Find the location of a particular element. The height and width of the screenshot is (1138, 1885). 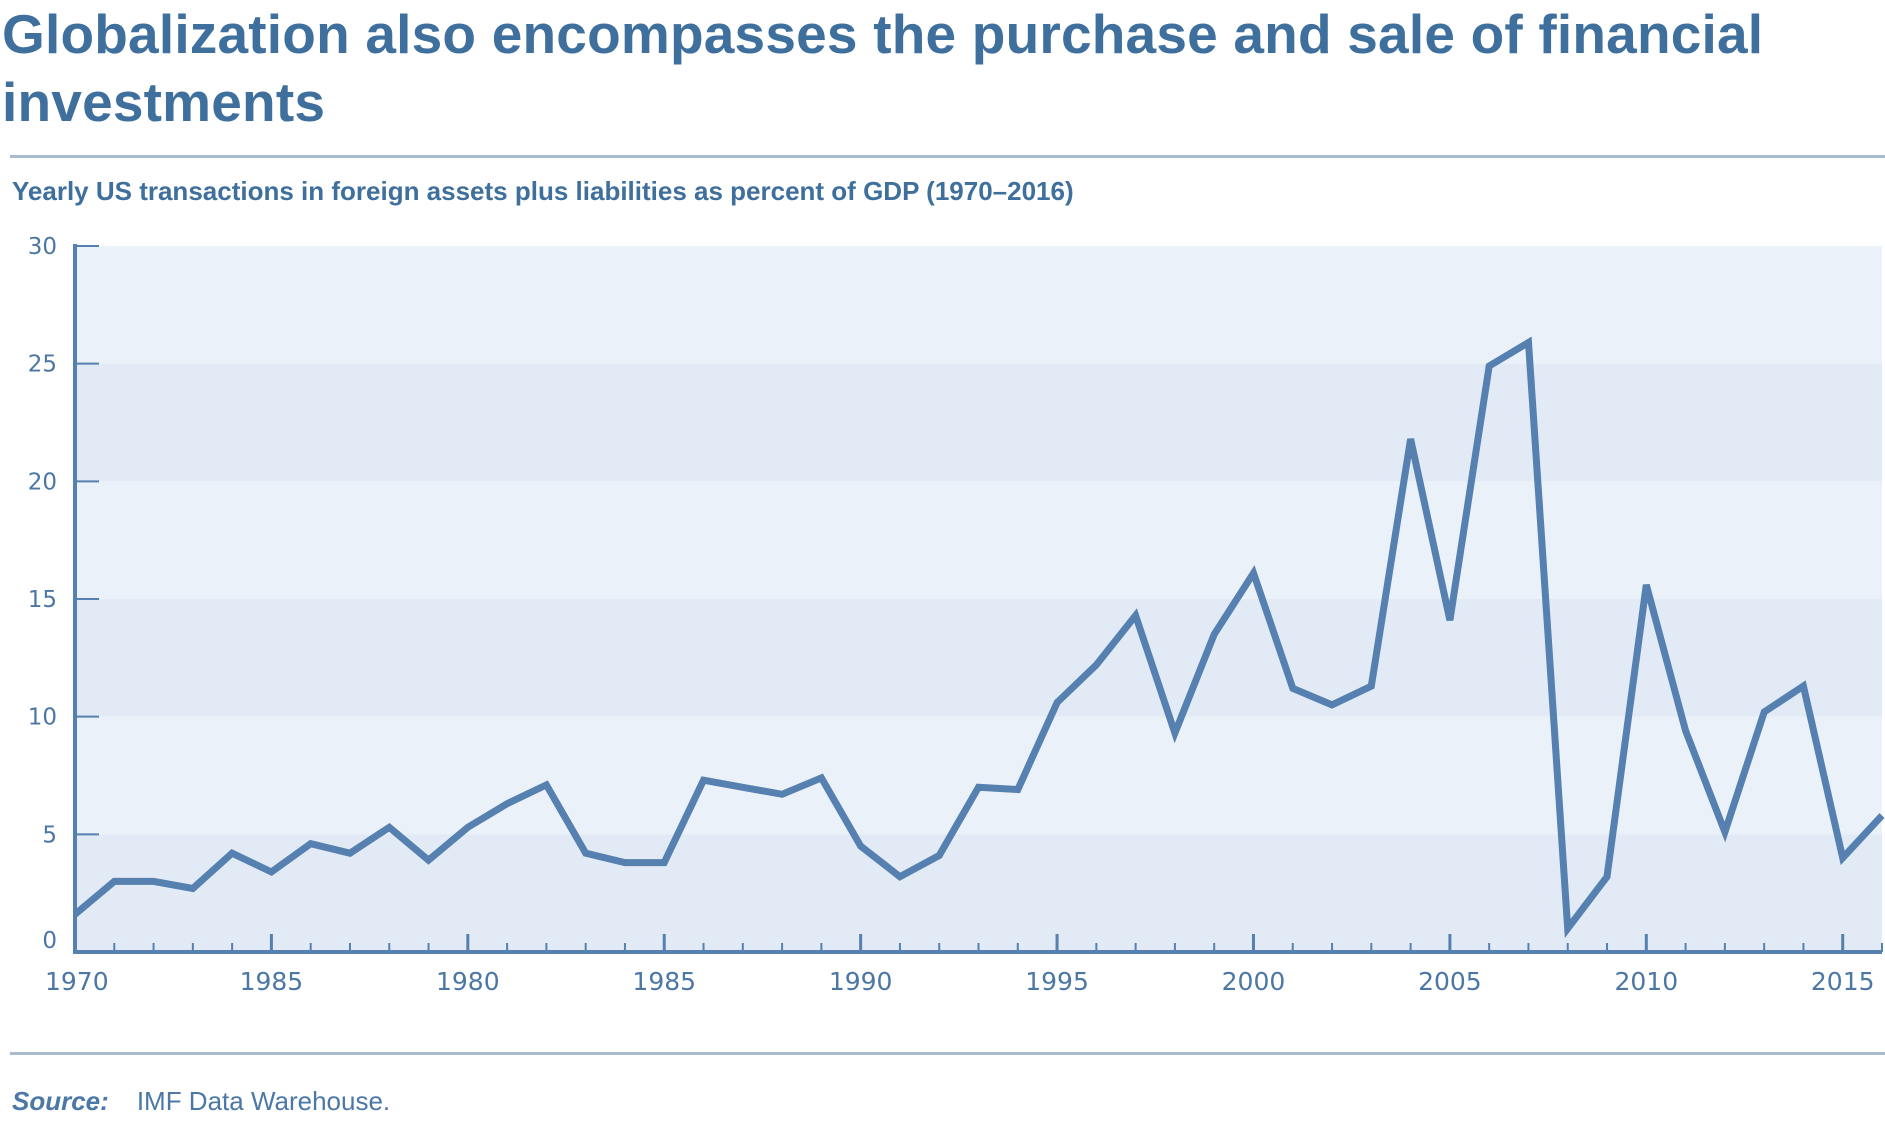

x-tick-label: 1990 is located at coordinates (861, 981).